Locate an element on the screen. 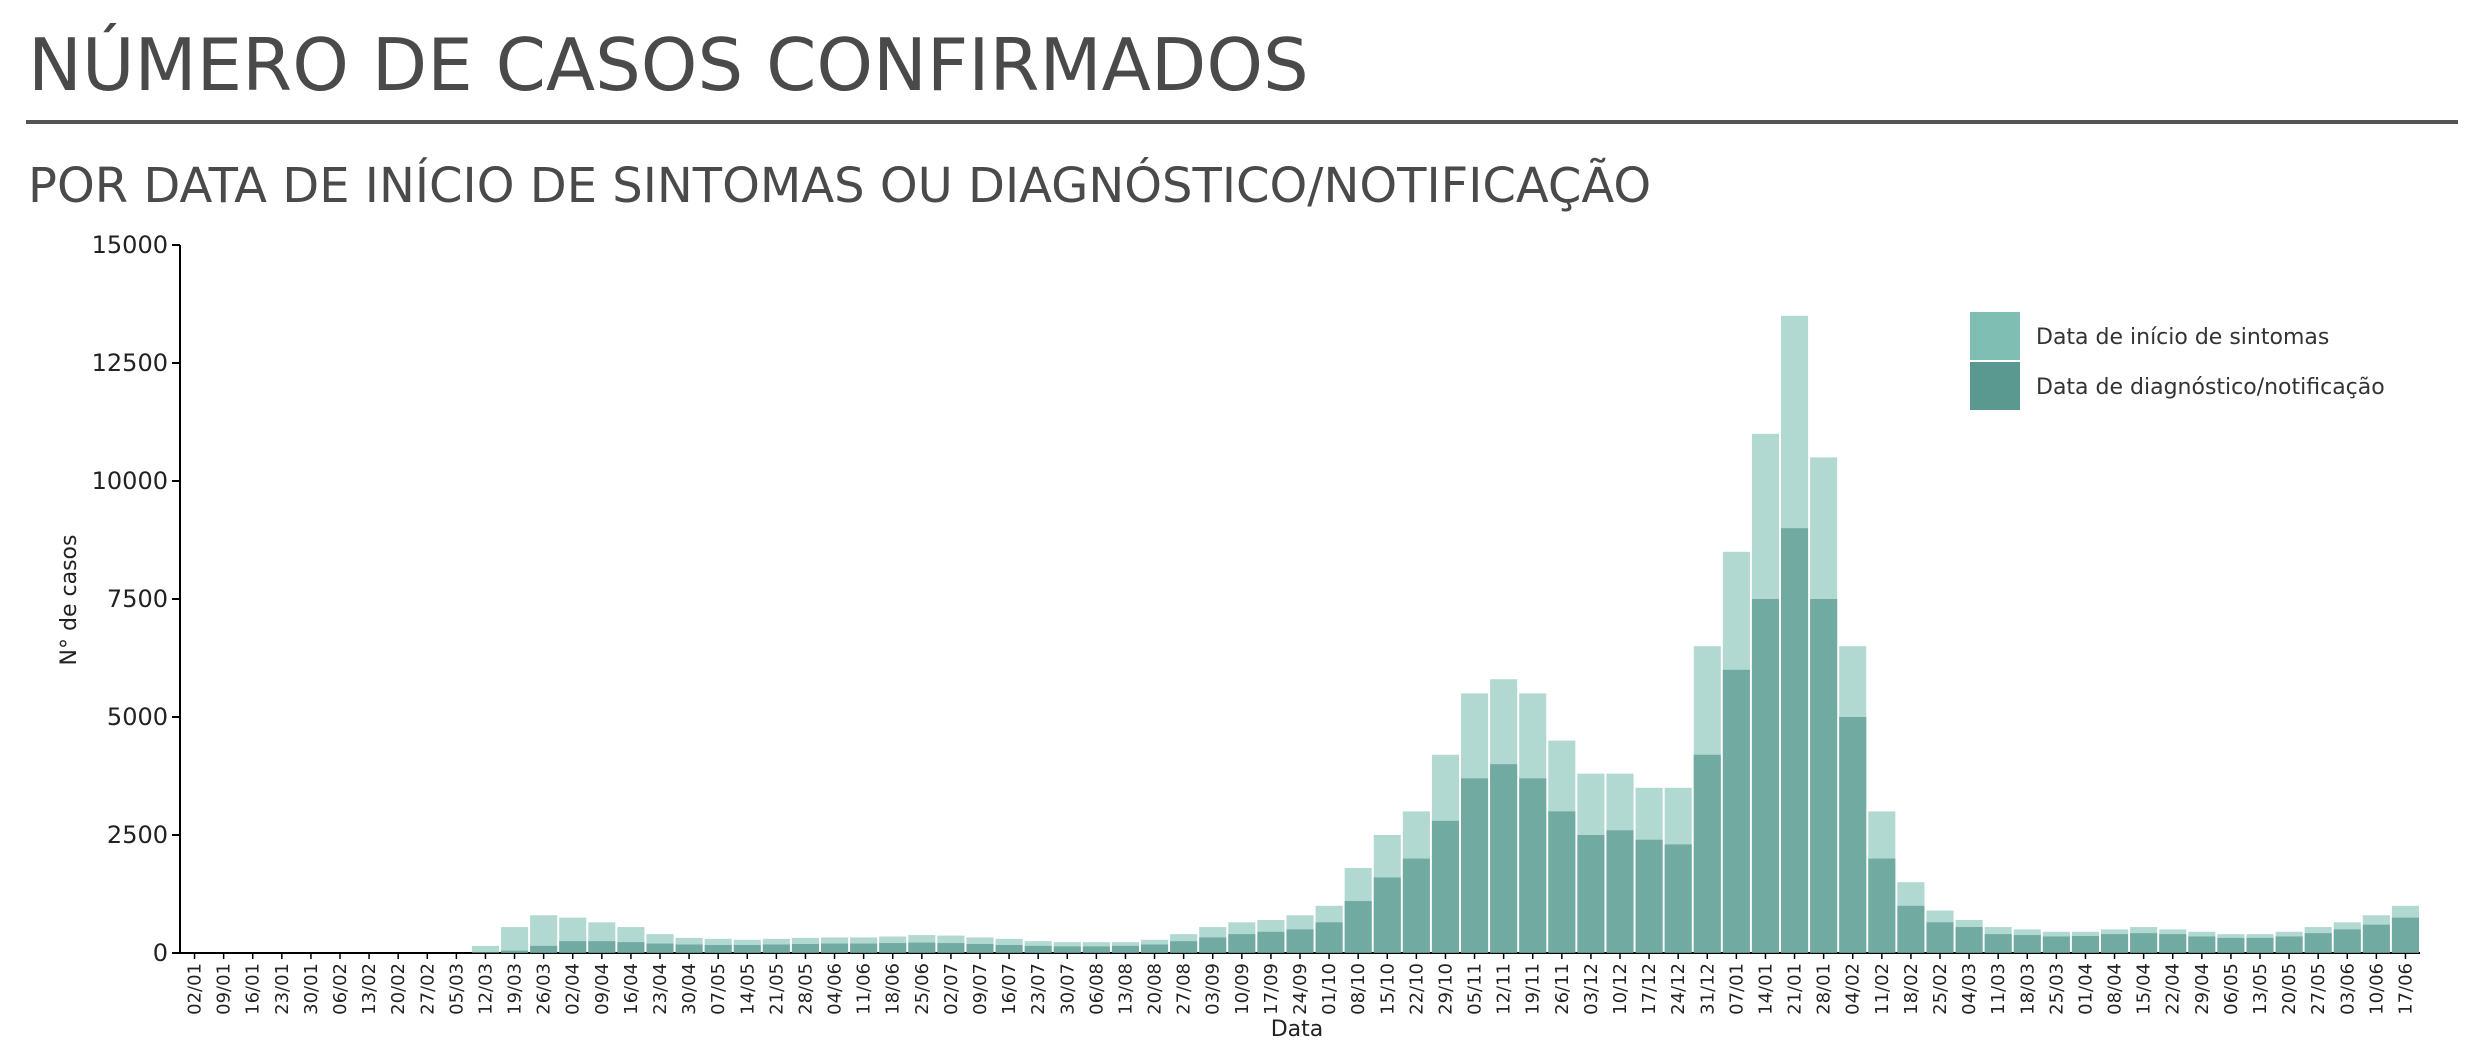 This screenshot has height=1048, width=2479. y-axis-label: N° de casos is located at coordinates (69, 600).